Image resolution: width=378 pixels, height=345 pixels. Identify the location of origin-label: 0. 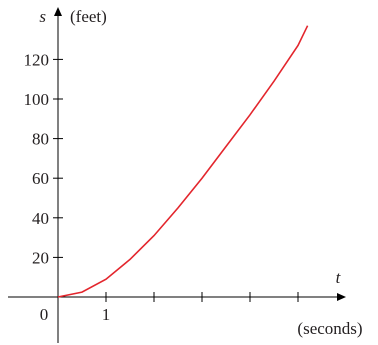
(44, 314).